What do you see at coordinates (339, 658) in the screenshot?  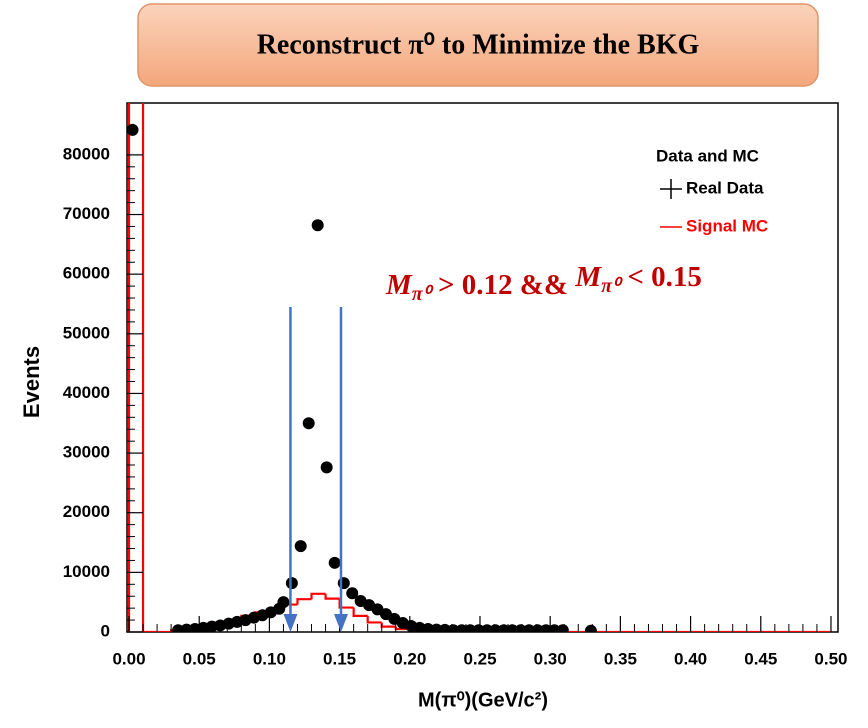 I see `x-tick-label: 0.15` at bounding box center [339, 658].